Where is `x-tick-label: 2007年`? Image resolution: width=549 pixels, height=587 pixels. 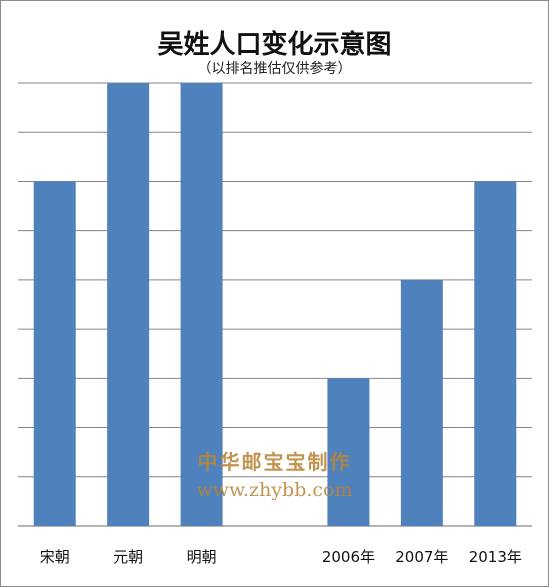
x-tick-label: 2007年 is located at coordinates (421, 557).